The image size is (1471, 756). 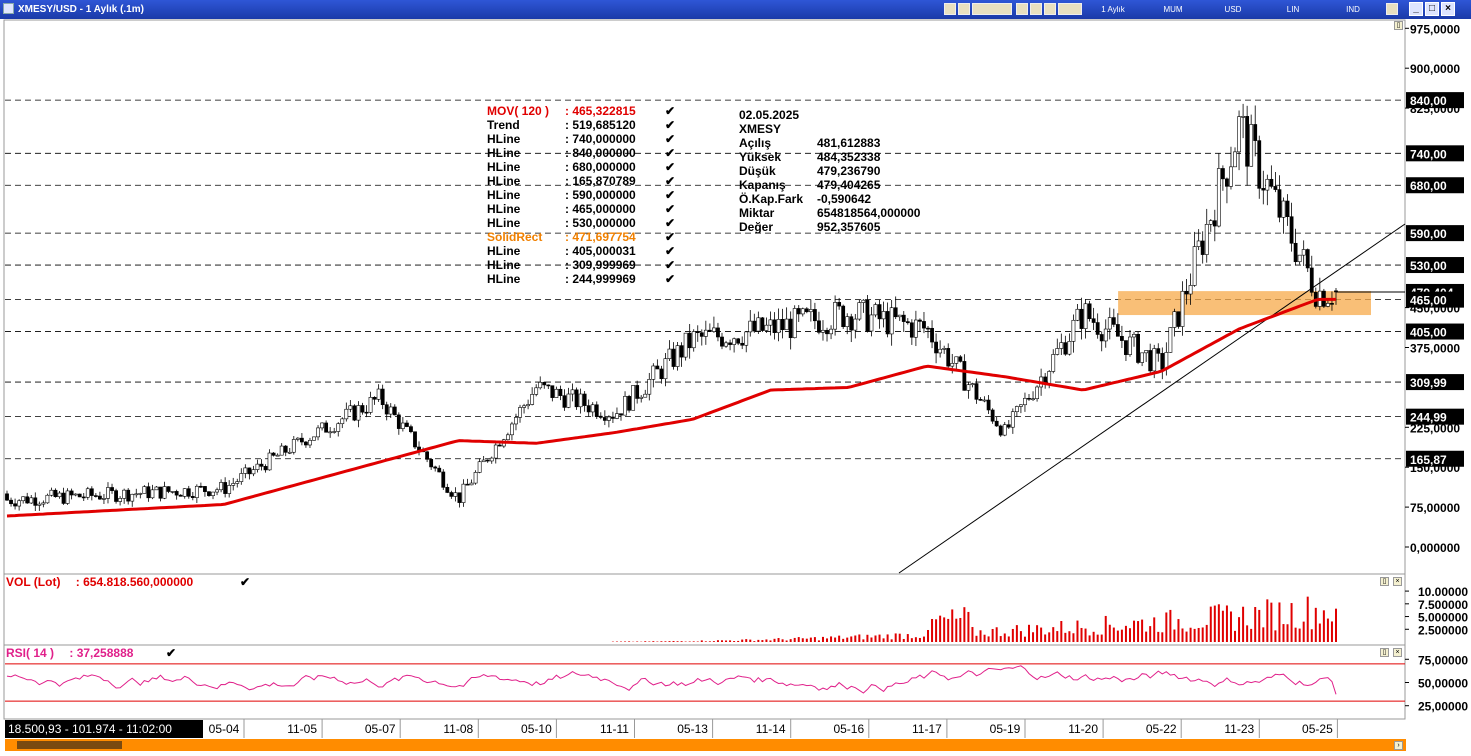 I want to click on rsi-check-icon: ✔, so click(x=171, y=653).